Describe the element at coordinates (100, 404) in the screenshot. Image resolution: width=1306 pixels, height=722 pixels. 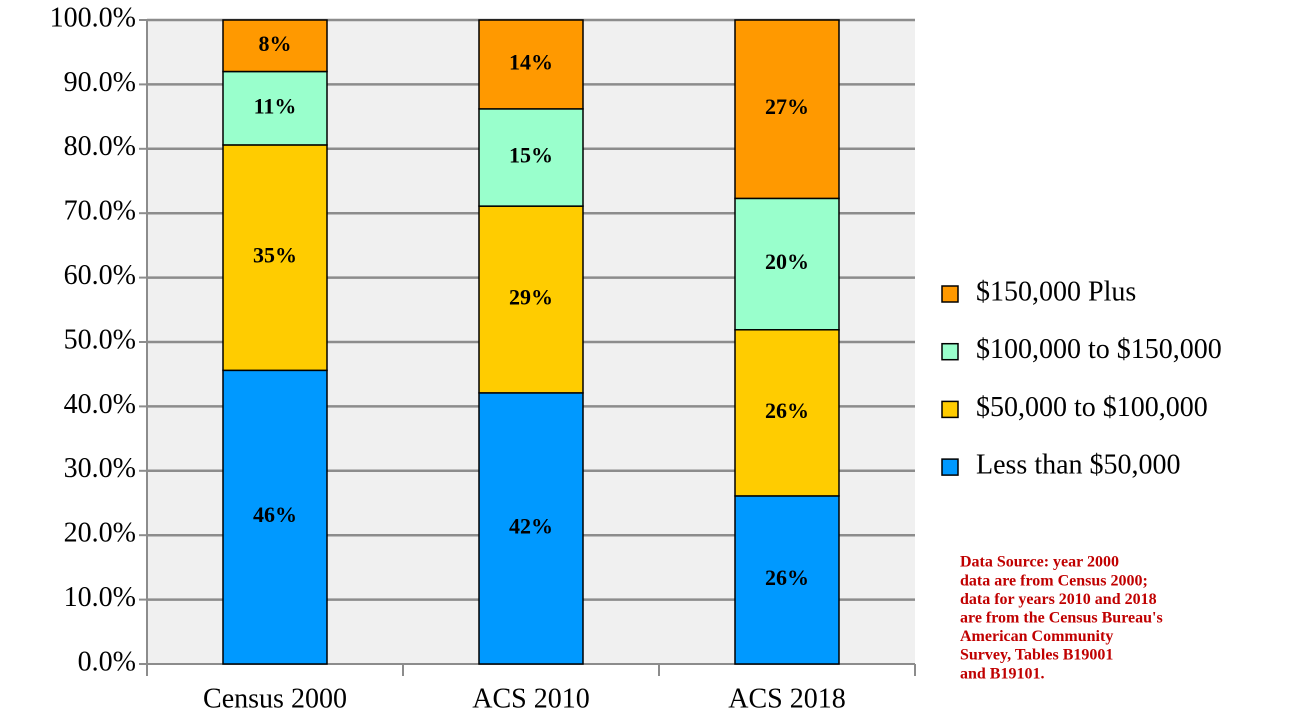
I see `y-tick-label: 40.0%` at that location.